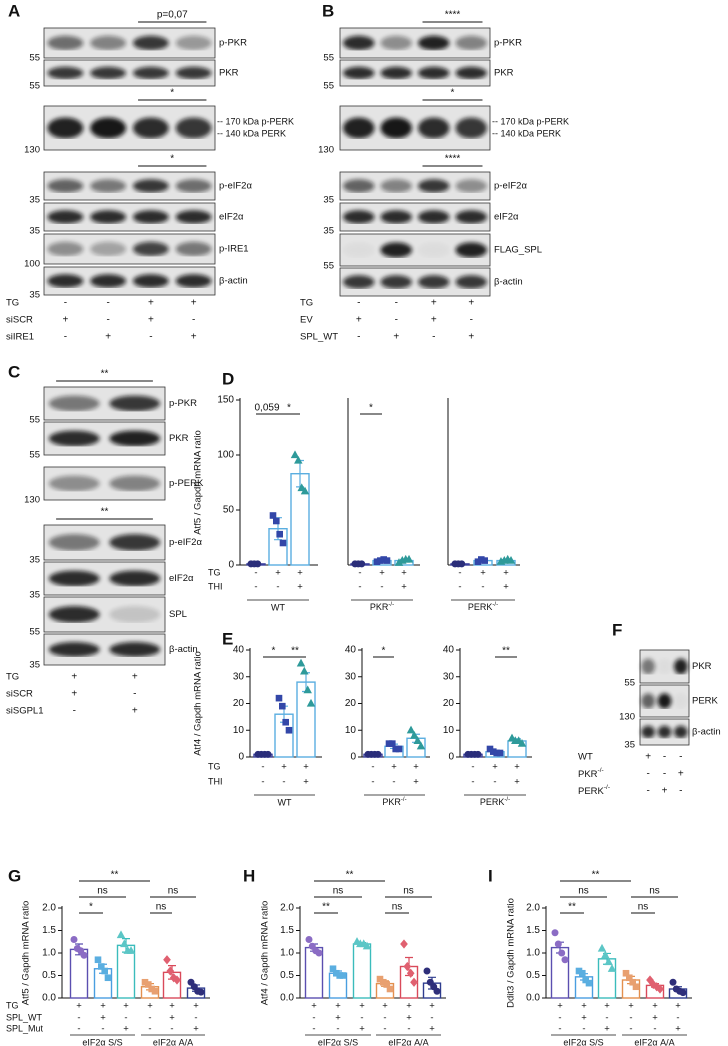 This screenshot has height=1046, width=728. I want to click on treatment-name: TG, so click(12, 303).